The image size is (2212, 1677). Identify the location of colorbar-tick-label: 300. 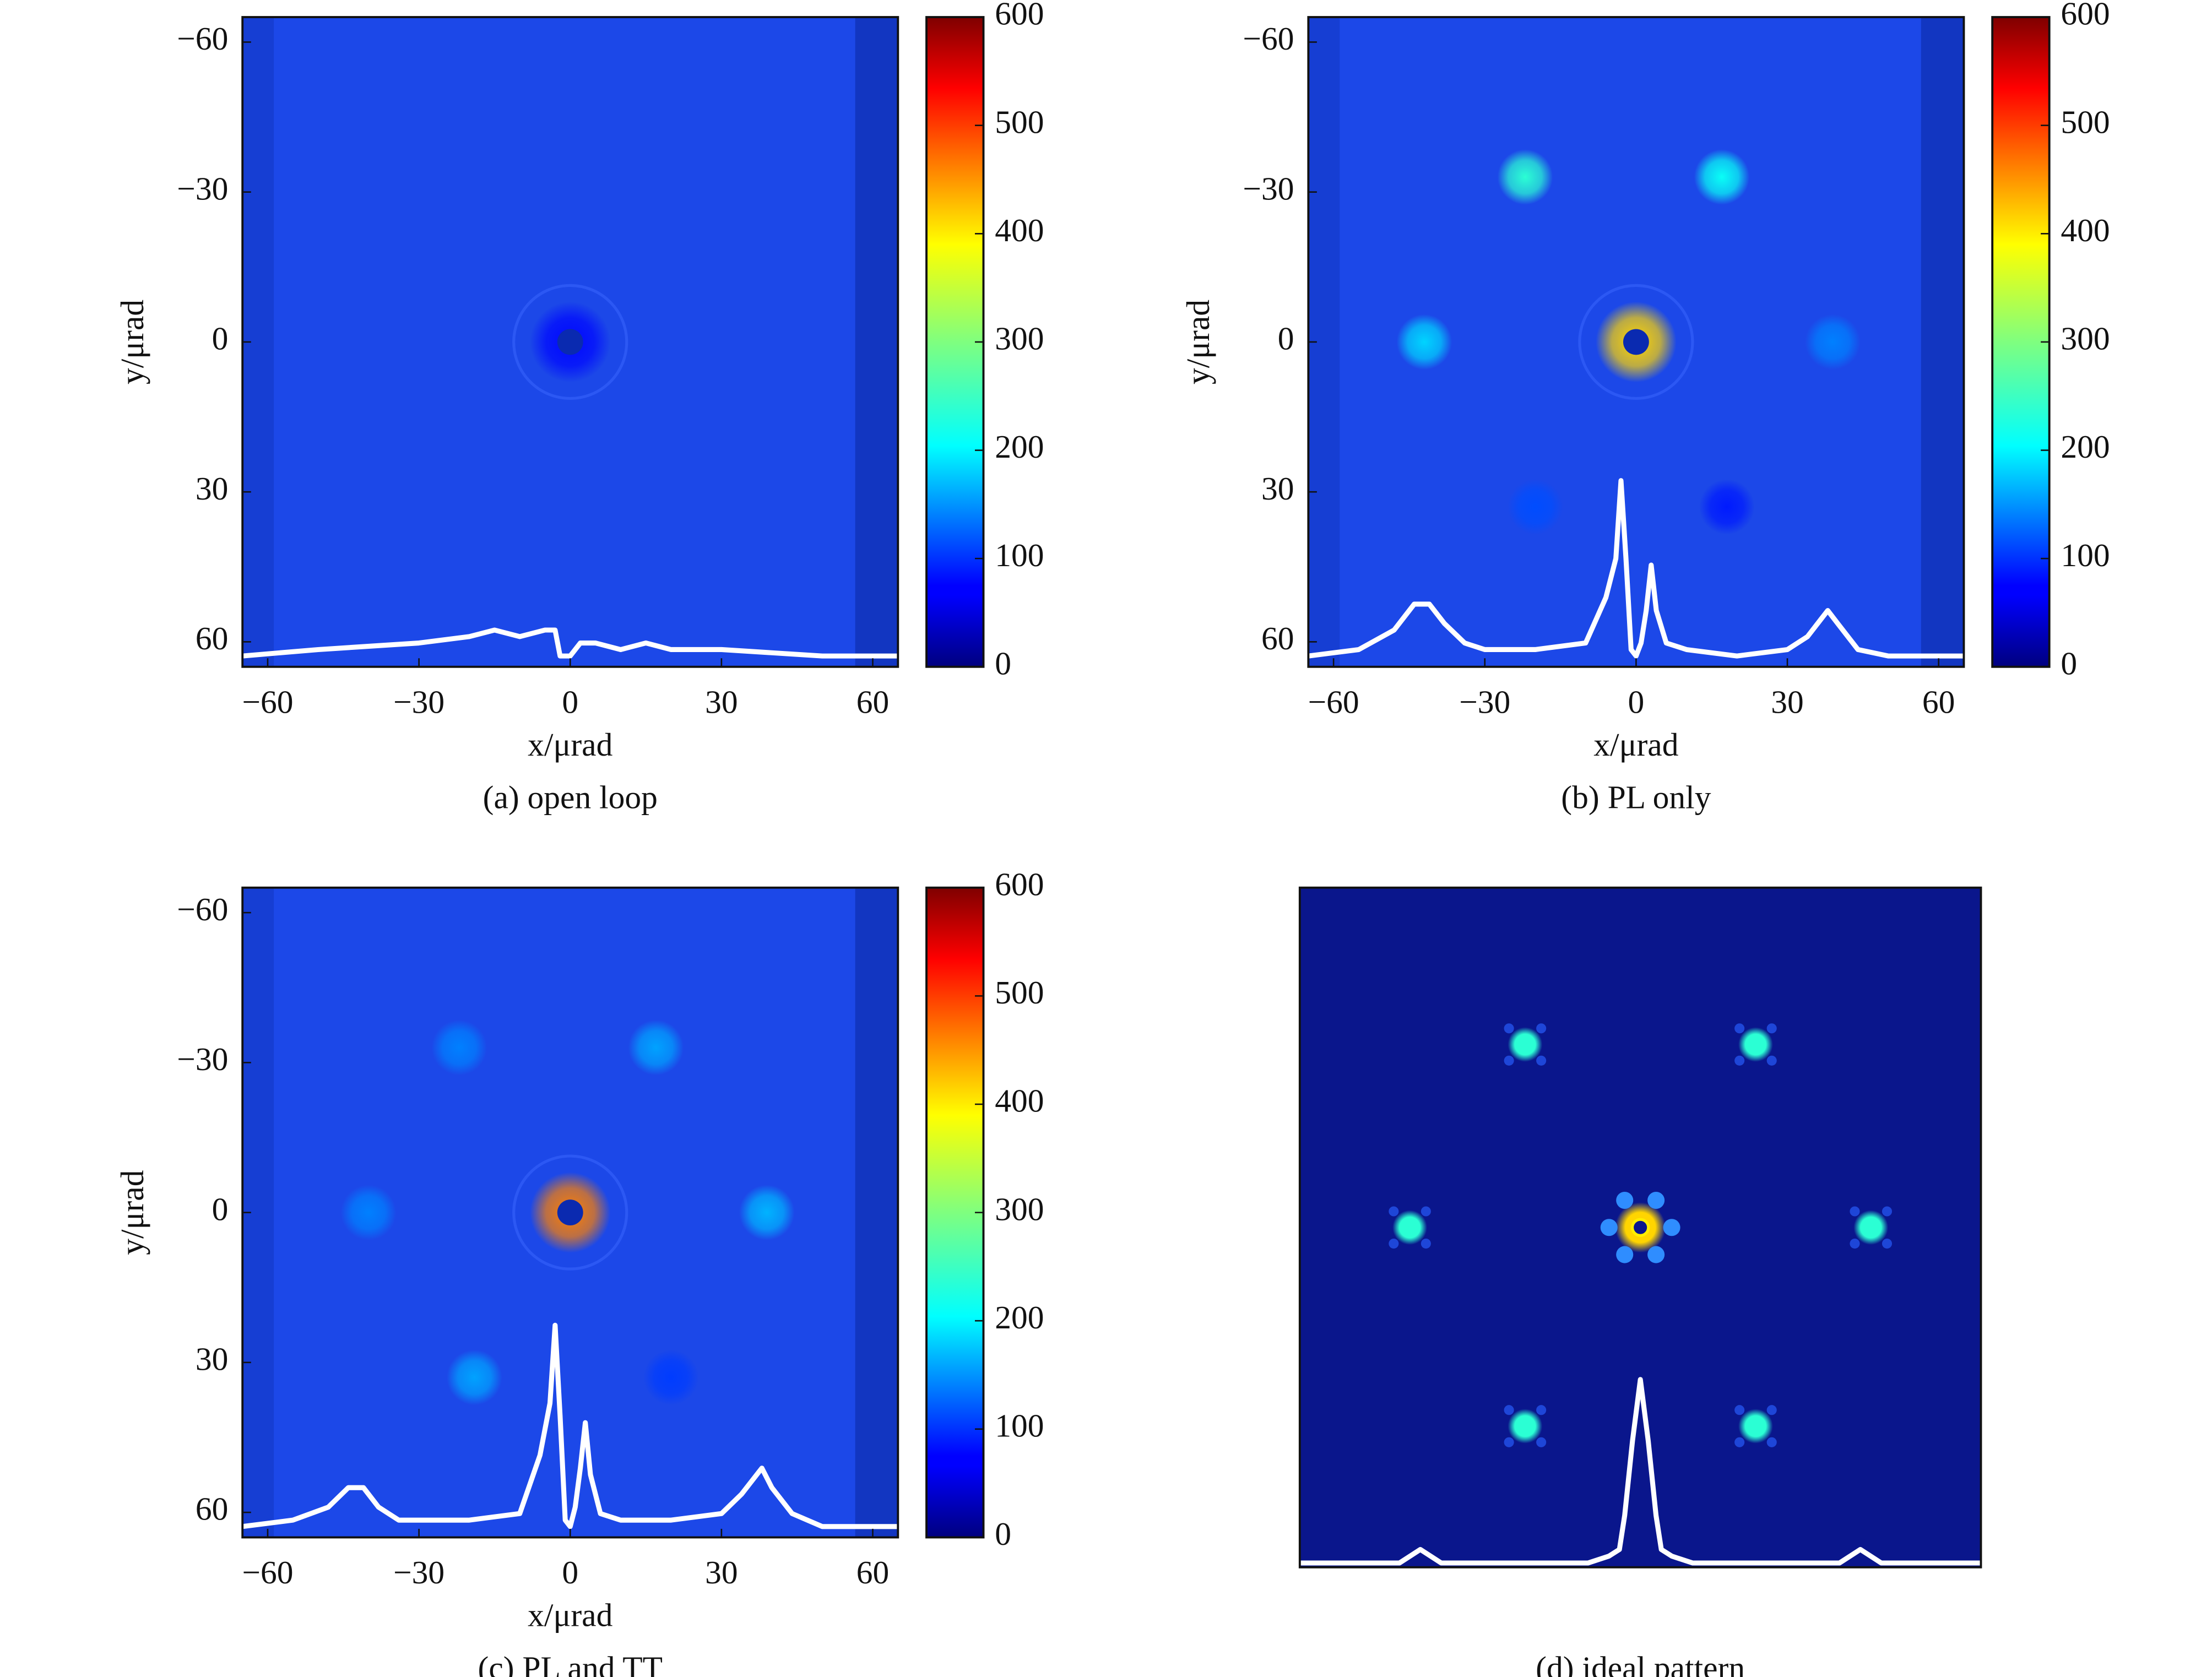
(2085, 339).